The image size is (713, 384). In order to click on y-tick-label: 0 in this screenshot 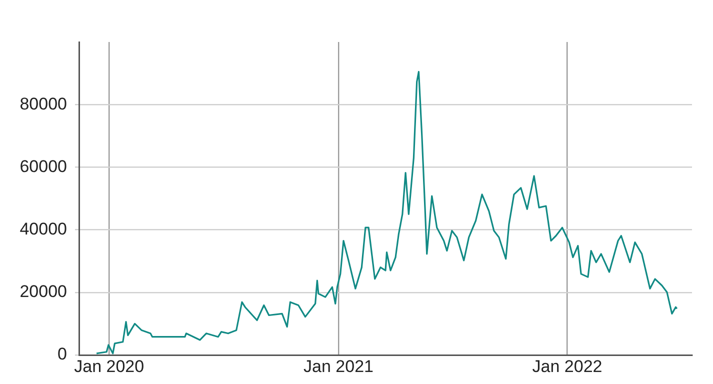, I will do `click(62, 354)`.